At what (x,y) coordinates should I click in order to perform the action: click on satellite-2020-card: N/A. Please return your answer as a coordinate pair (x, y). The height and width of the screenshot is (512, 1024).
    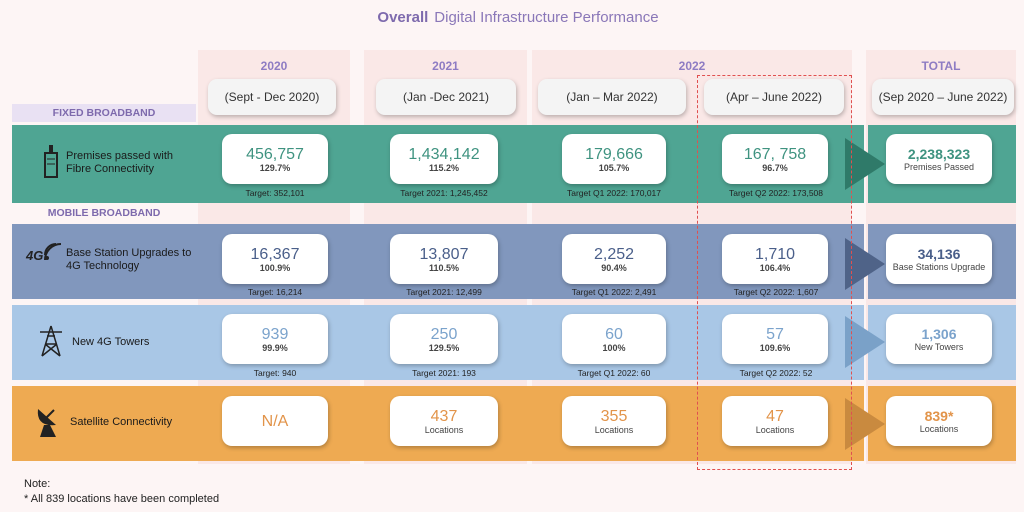
    Looking at the image, I should click on (275, 421).